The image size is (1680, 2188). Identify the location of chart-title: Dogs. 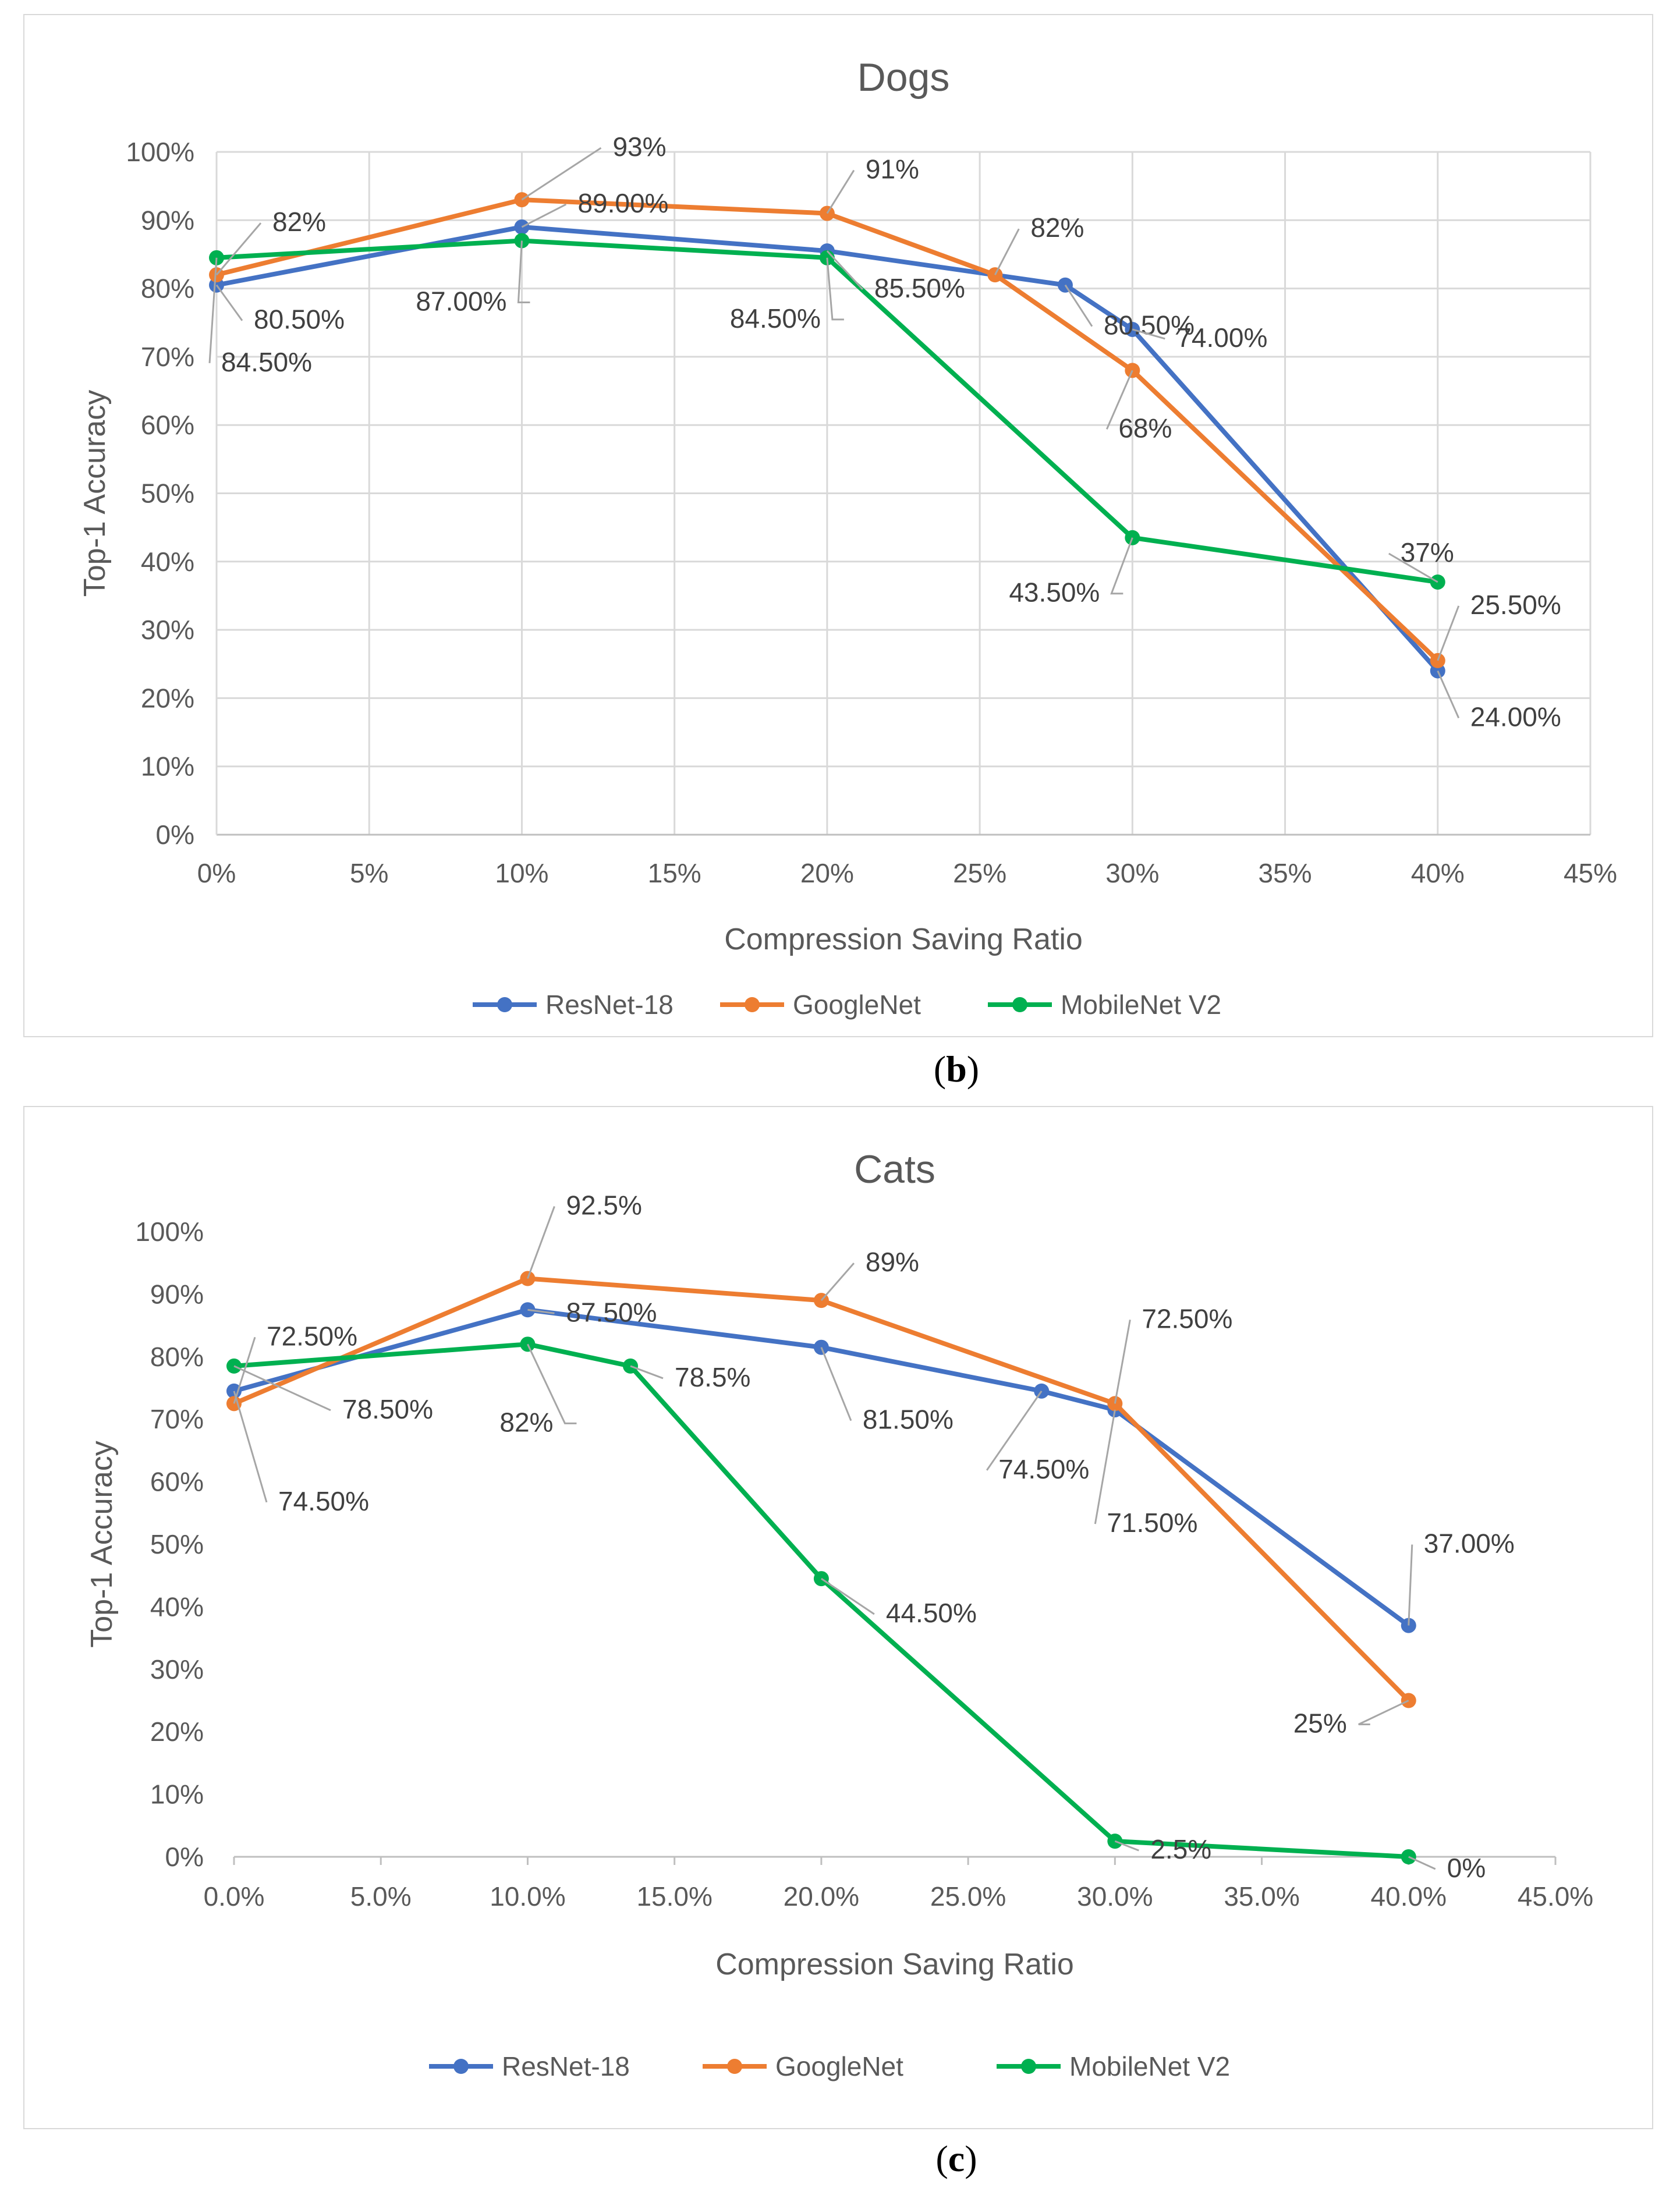
(903, 77).